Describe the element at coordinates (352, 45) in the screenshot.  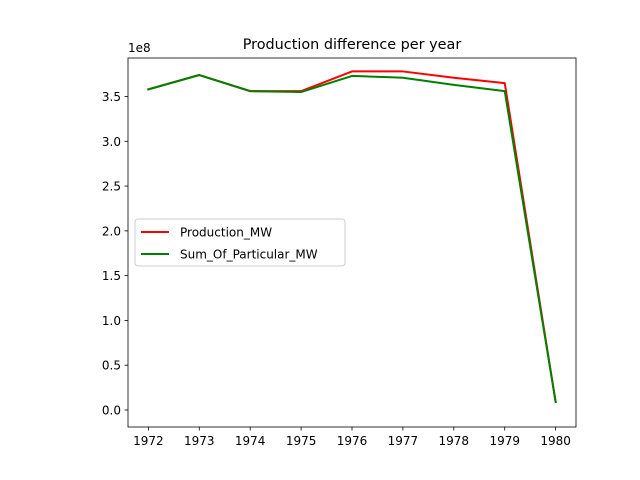
I see `chart-title: Production difference per year` at that location.